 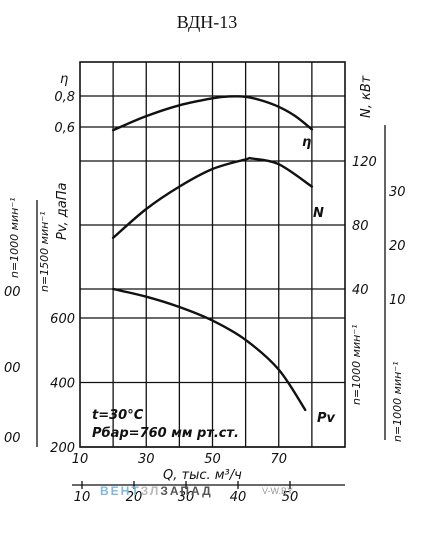 What do you see at coordinates (64, 97) in the screenshot?
I see `eta-tick-label: 0,8` at bounding box center [64, 97].